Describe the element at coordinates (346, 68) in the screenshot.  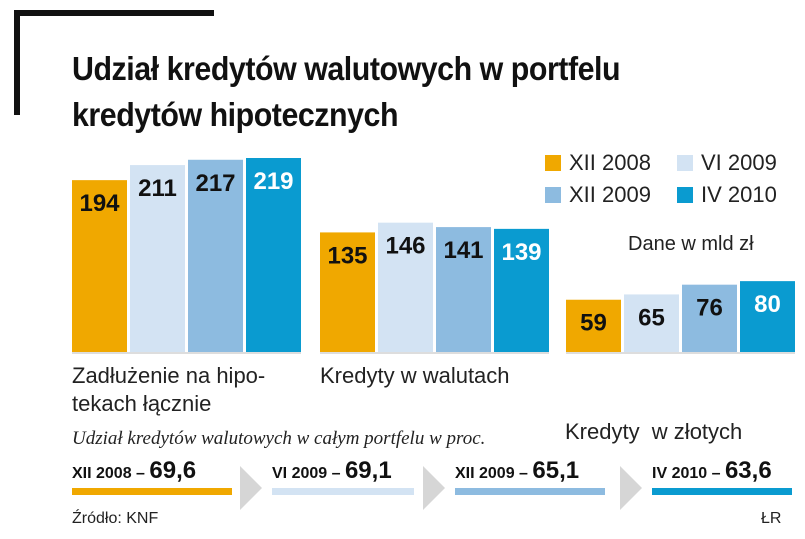
I see `title-line-1: Udział kredytów walutowych w portfelu` at that location.